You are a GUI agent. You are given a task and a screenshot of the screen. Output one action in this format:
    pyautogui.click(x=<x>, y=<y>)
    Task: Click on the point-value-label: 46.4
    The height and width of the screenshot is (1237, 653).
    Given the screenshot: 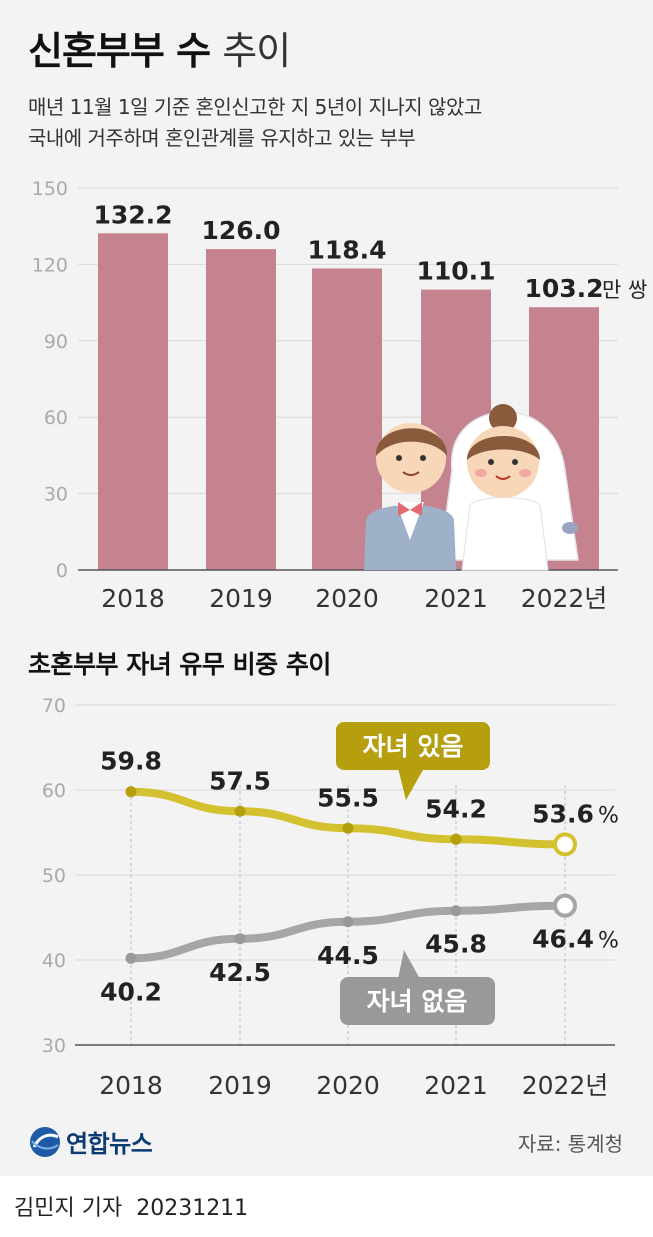 What is the action you would take?
    pyautogui.click(x=563, y=939)
    